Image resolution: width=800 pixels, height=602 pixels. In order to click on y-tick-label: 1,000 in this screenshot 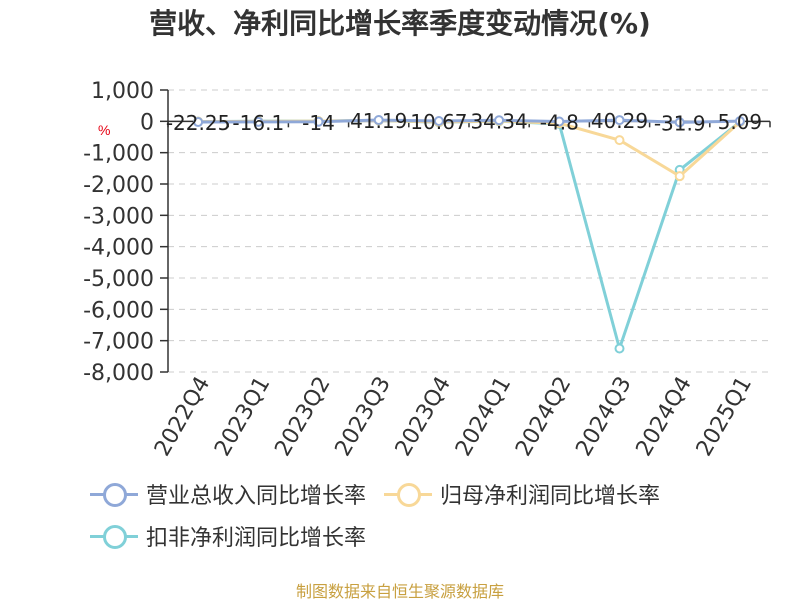, I will do `click(122, 91)`.